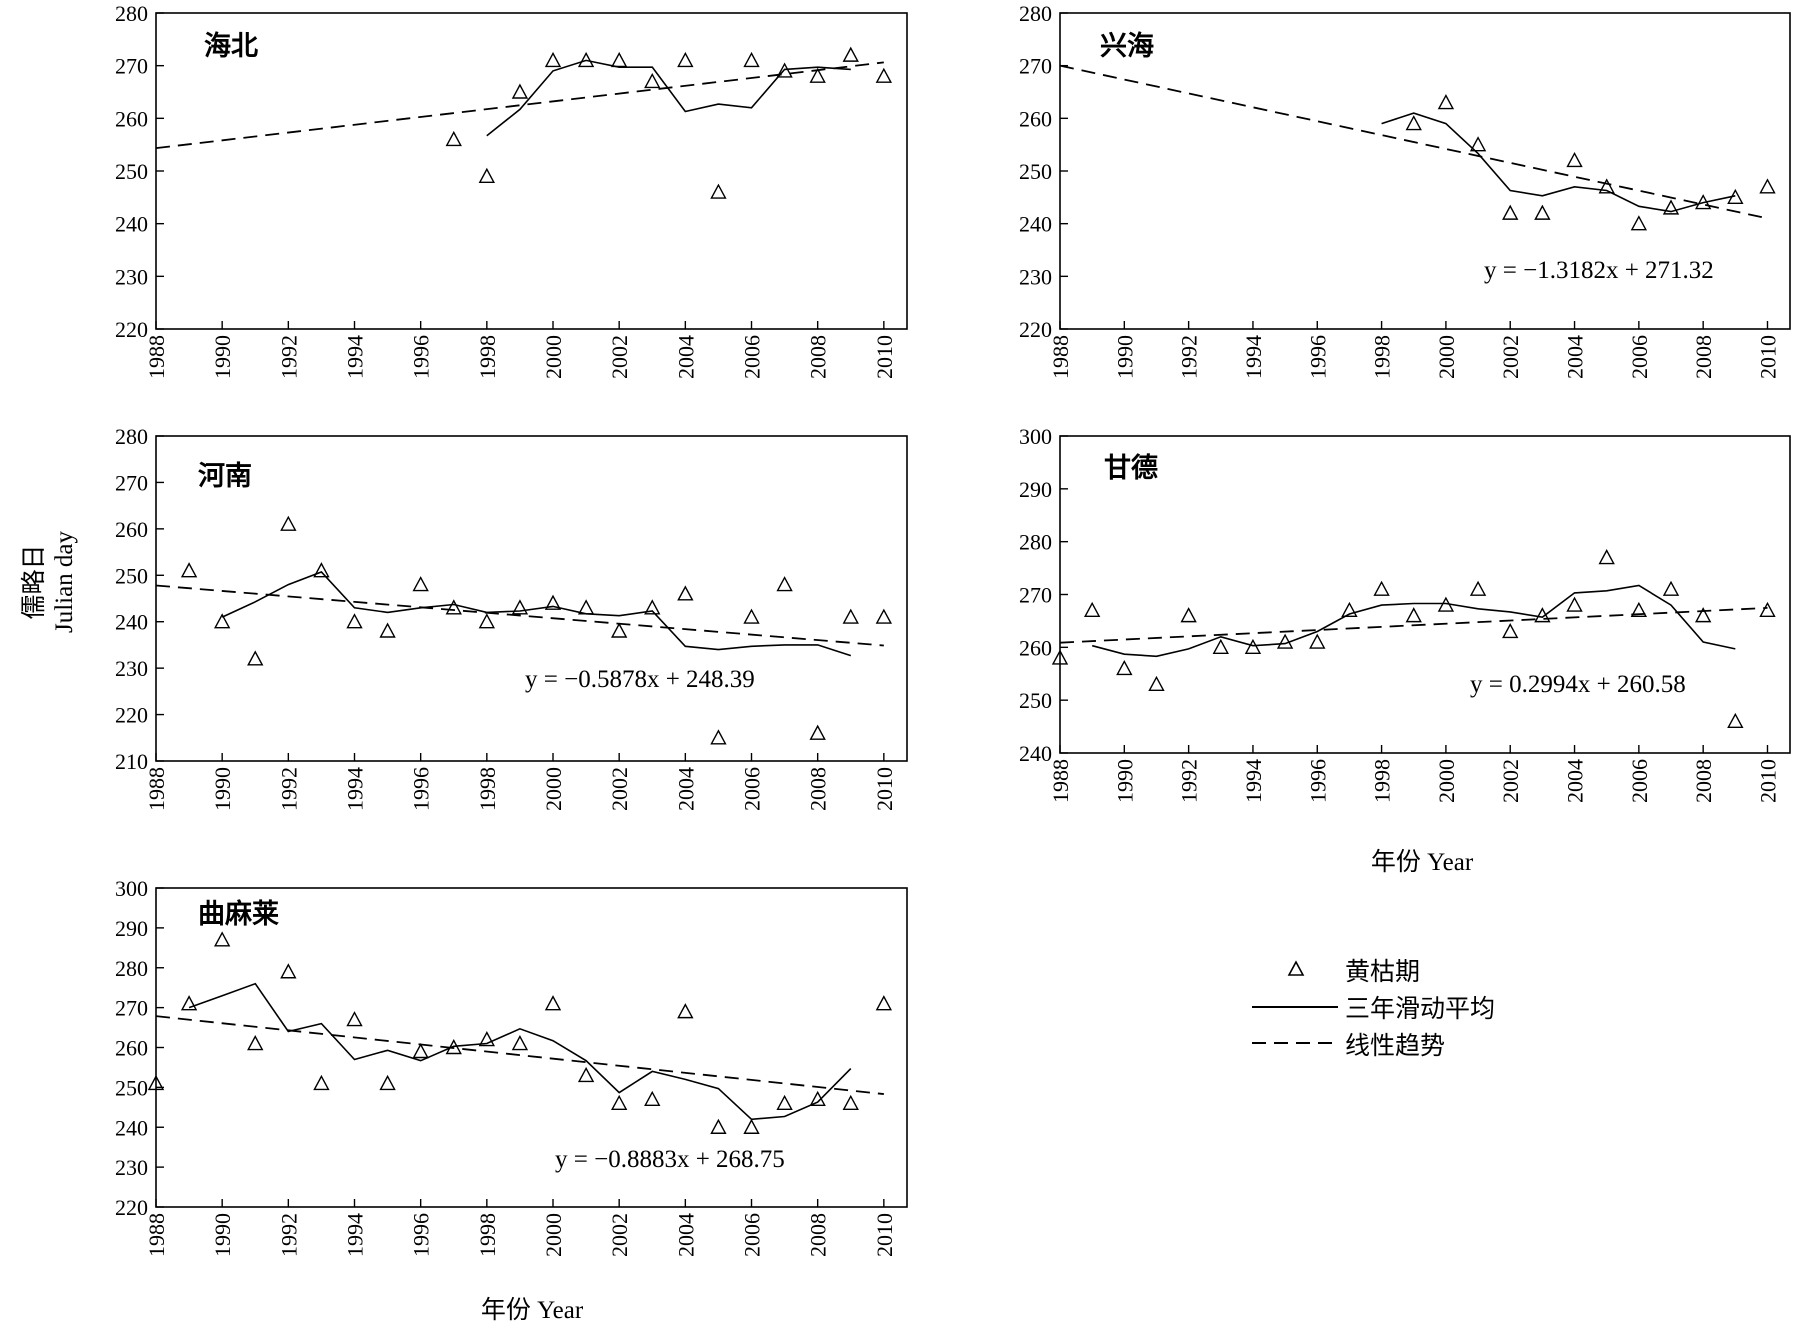 This screenshot has height=1323, width=1803. I want to click on panel-title: 河南, so click(225, 476).